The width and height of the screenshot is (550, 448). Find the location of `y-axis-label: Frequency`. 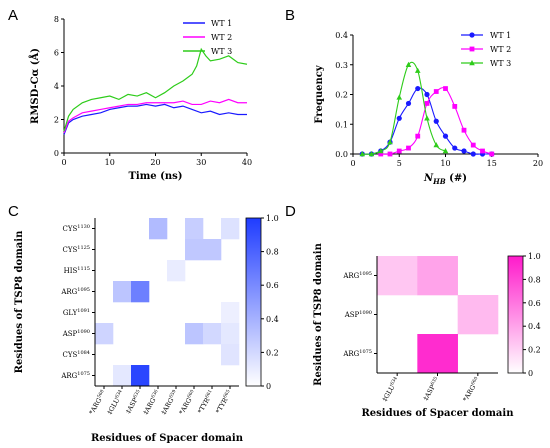

y-axis-label: Frequency is located at coordinates (319, 94).